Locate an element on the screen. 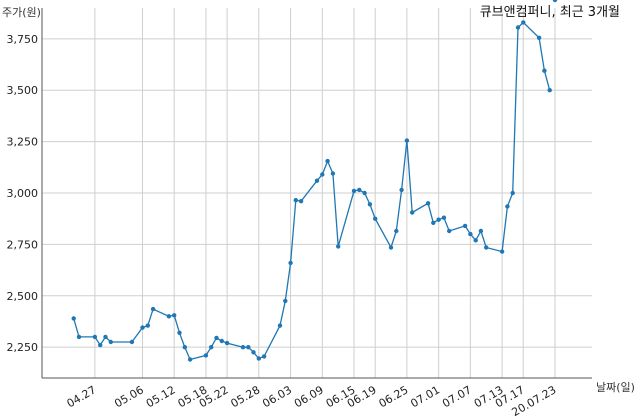  x-tick-label: 04.27 is located at coordinates (82, 396).